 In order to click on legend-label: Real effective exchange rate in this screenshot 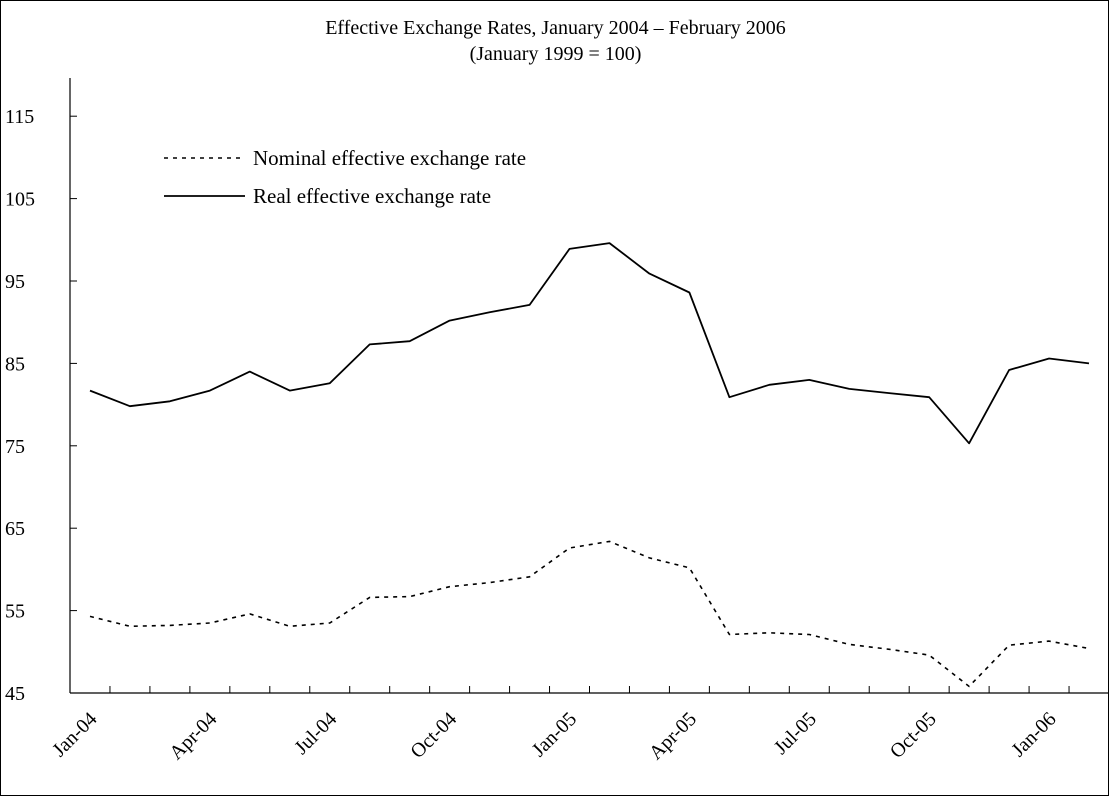, I will do `click(372, 196)`.